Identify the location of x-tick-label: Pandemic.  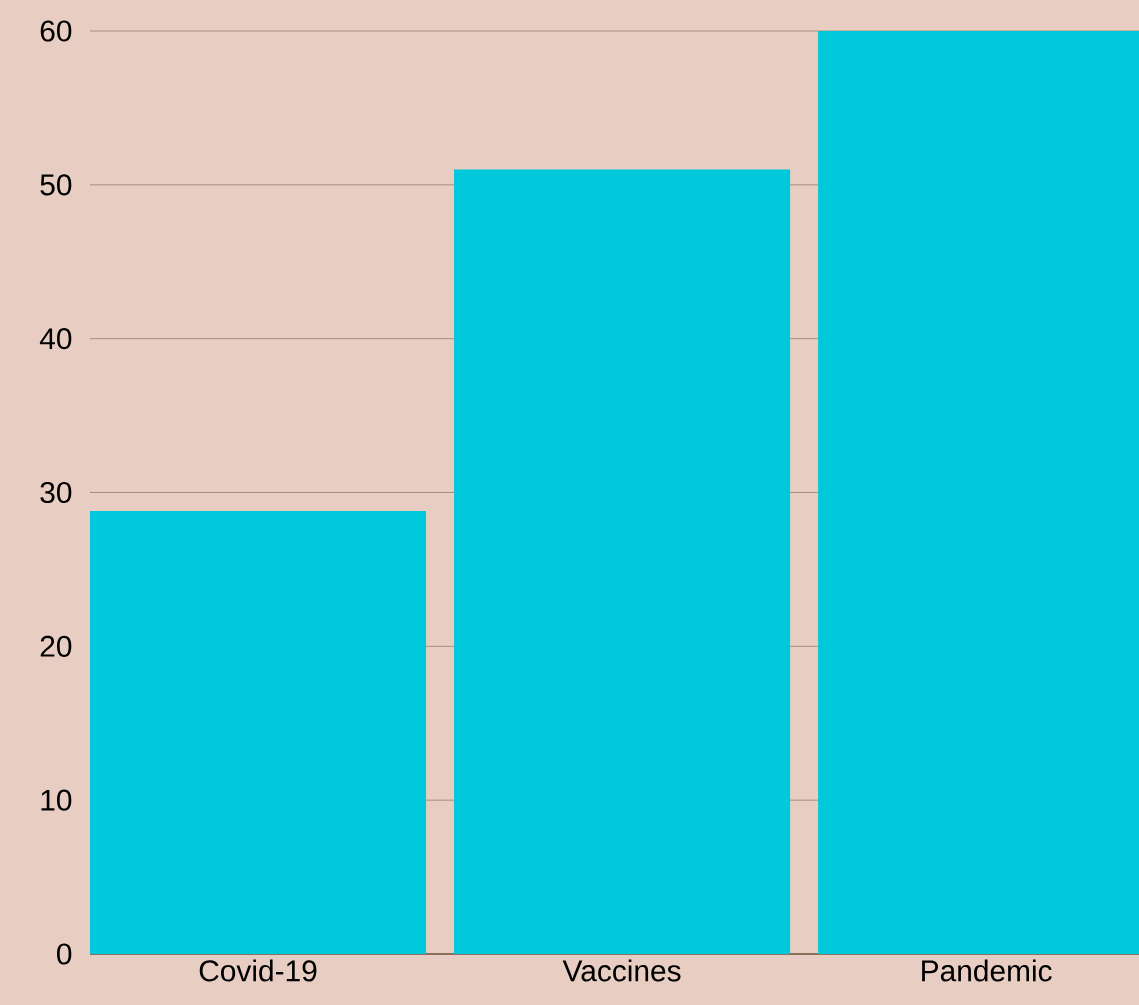
(987, 970).